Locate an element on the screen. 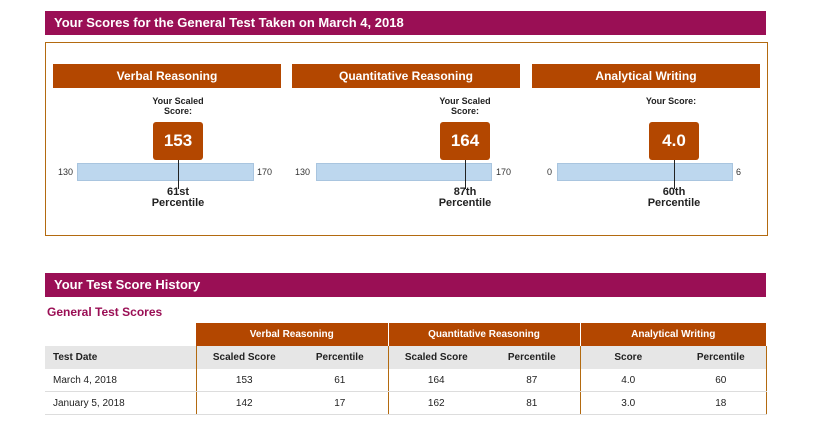 This screenshot has width=819, height=424. history-subtitle: General Test Scores is located at coordinates (105, 312).